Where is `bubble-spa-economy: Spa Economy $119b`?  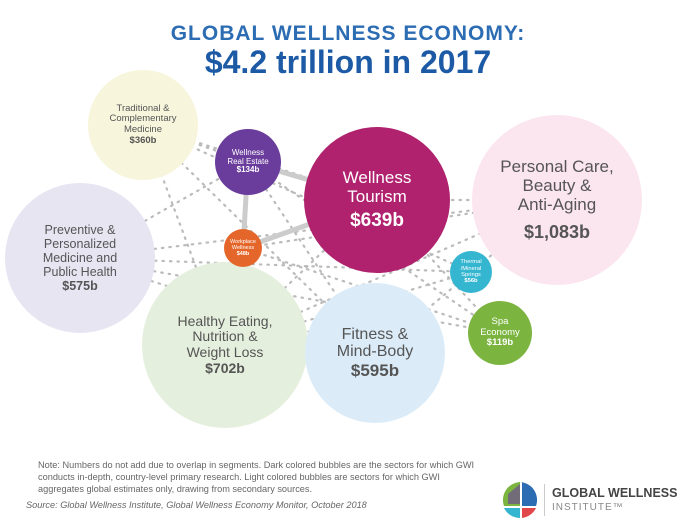 bubble-spa-economy: Spa Economy $119b is located at coordinates (500, 333).